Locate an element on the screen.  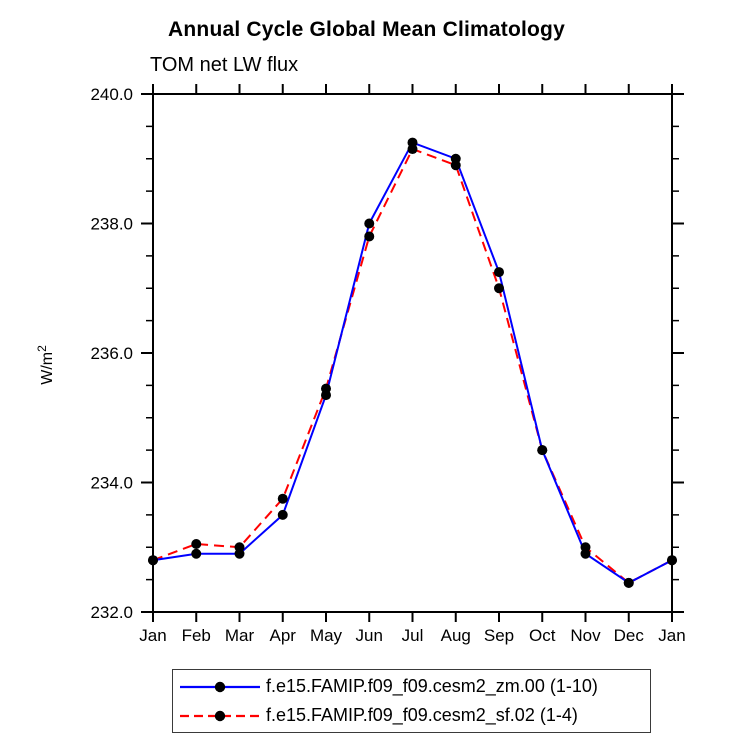
legend-entry-series2: f.e15.FAMIP.f09_f09.cesm2_sf.02 (1-4) is located at coordinates (414, 715).